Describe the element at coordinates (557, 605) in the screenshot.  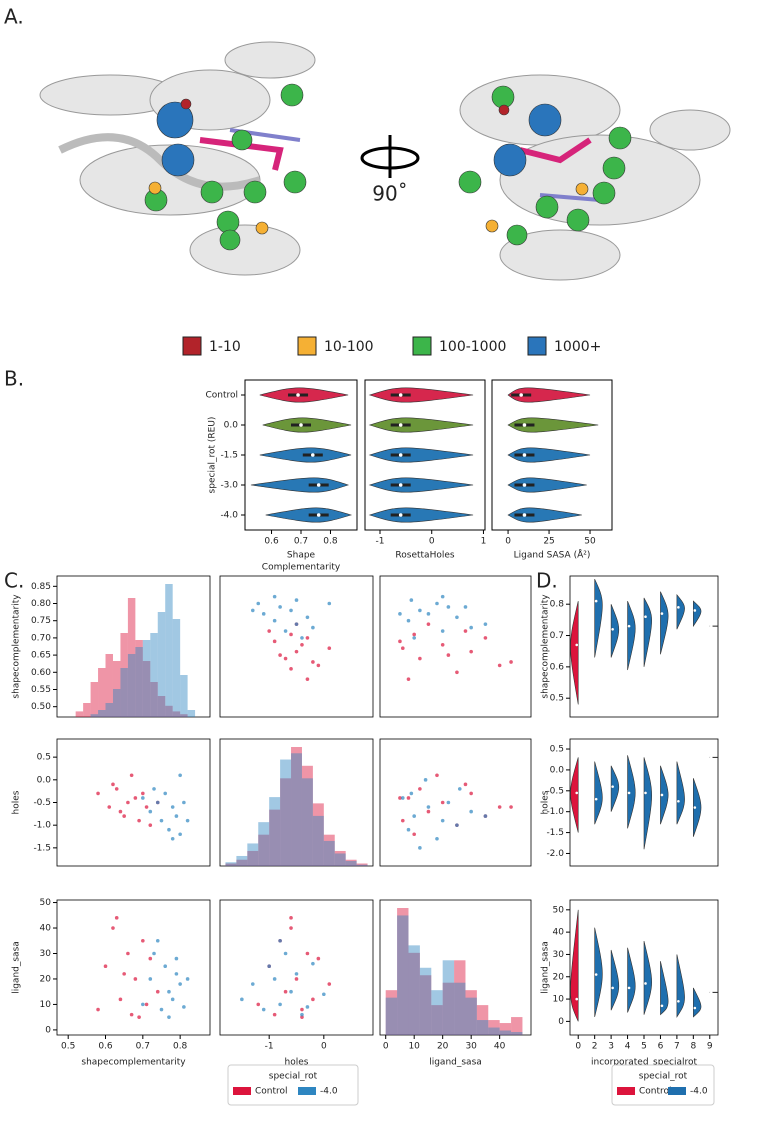
I see `y-tick-label: 0.8` at that location.